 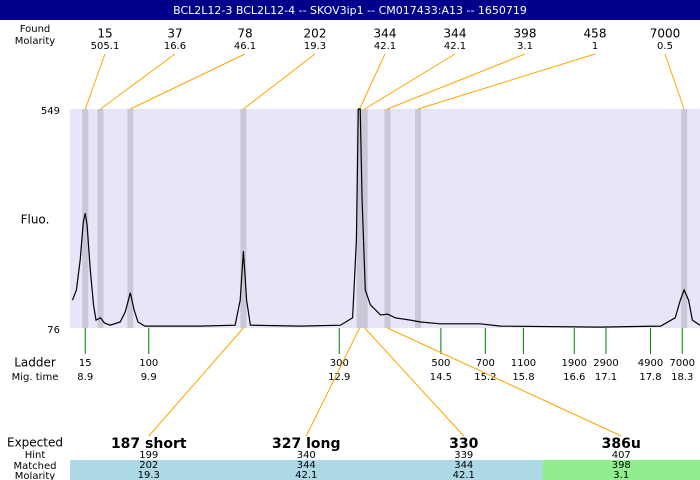 What do you see at coordinates (574, 377) in the screenshot?
I see `ladder-time: 16.6` at bounding box center [574, 377].